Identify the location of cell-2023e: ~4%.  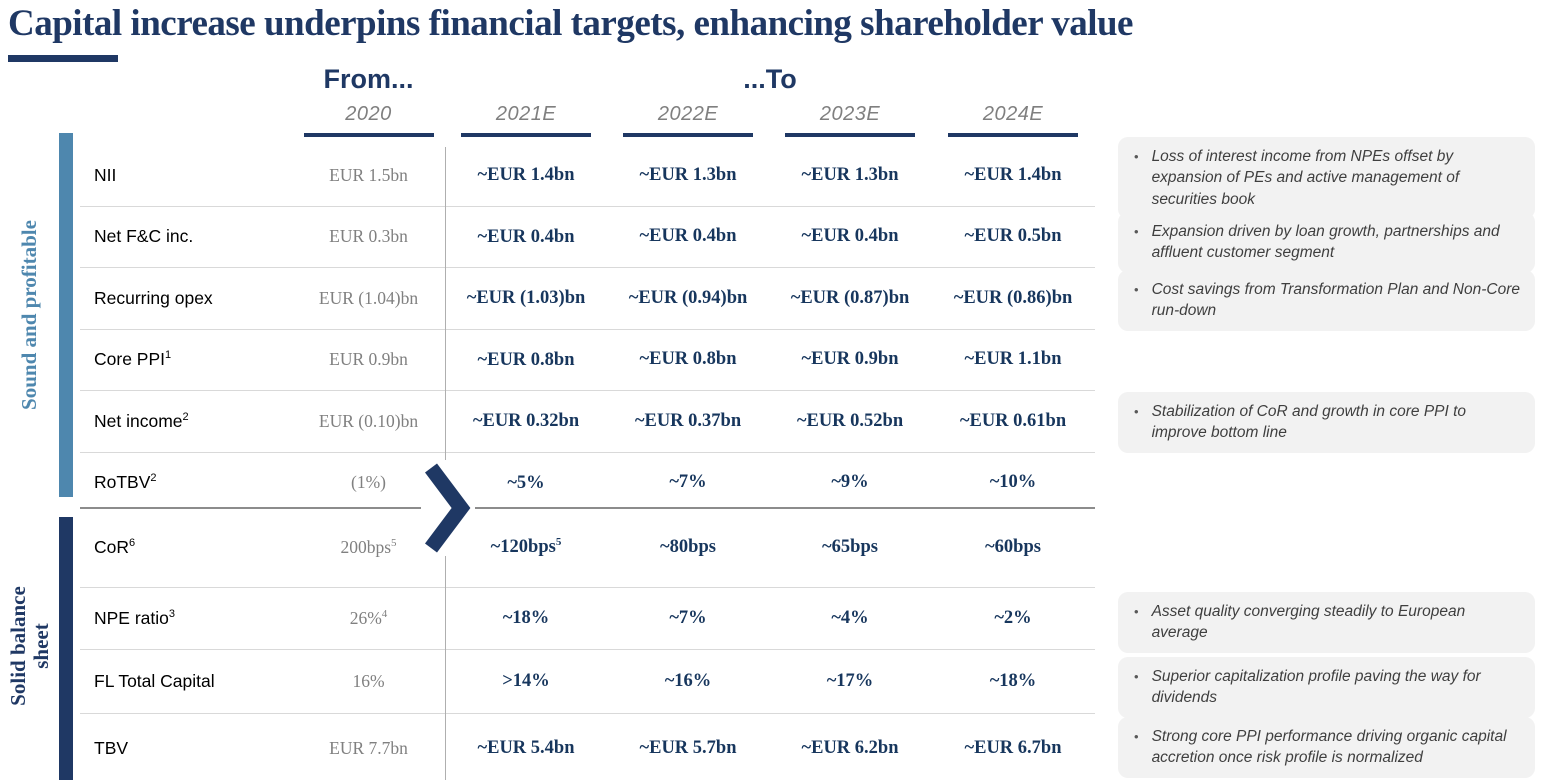
(850, 618).